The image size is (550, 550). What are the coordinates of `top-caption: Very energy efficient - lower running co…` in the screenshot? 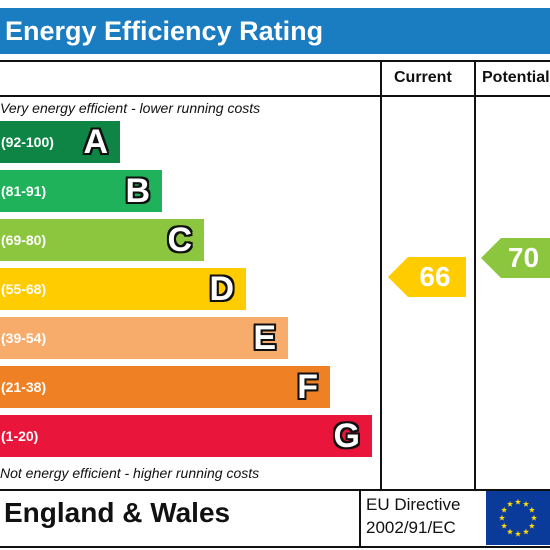 It's located at (130, 108).